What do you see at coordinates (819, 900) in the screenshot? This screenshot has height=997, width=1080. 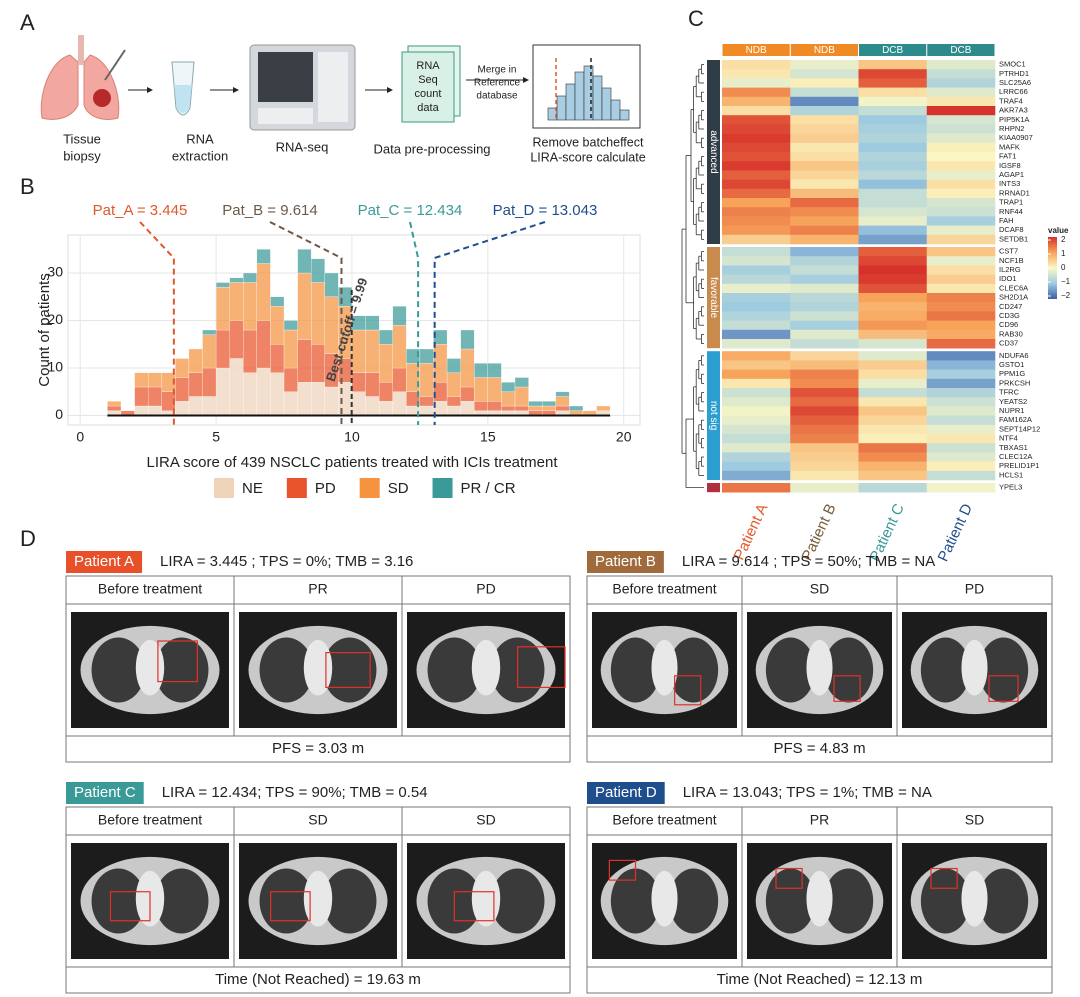 I see `case-table` at bounding box center [819, 900].